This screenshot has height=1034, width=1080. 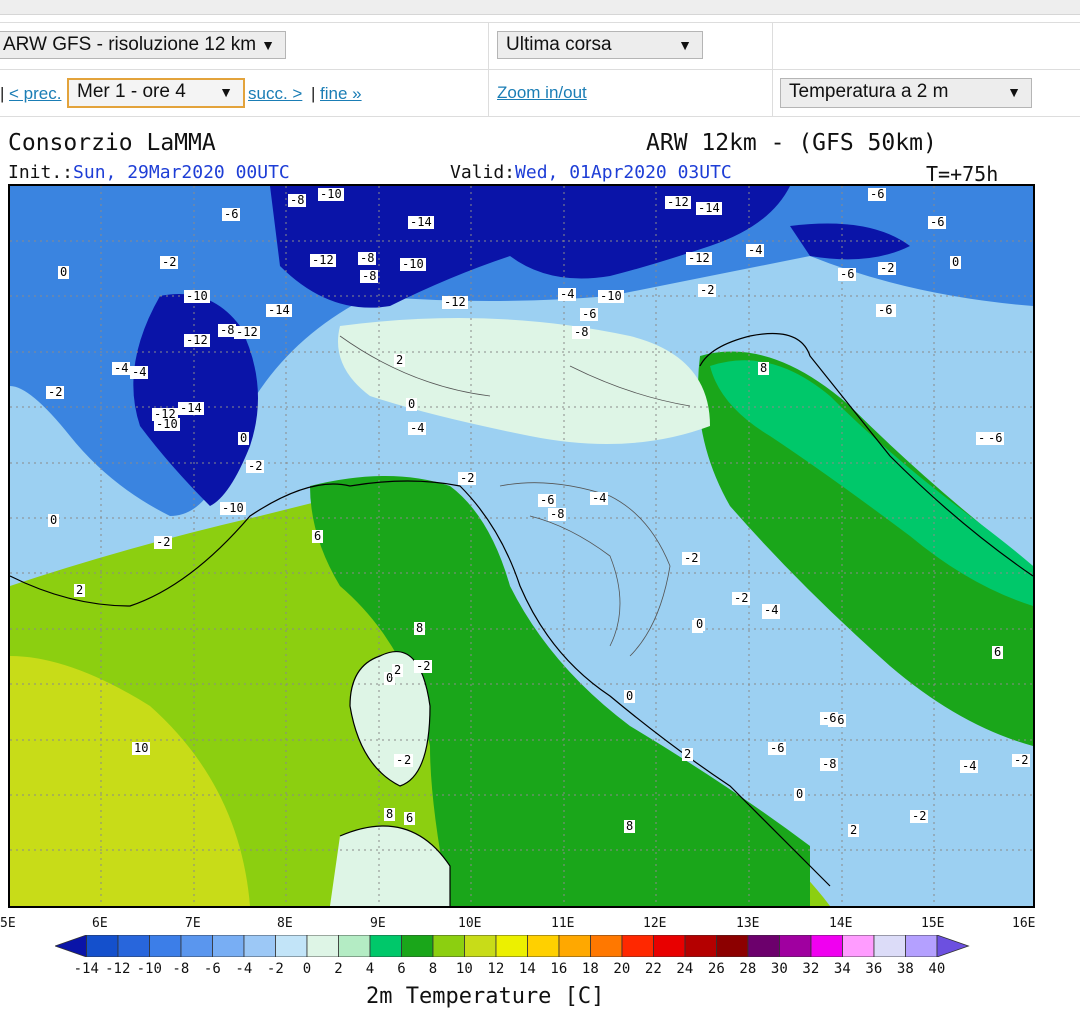 I want to click on valid-value: Wed, 01Apr2020 03UTC, so click(x=623, y=172).